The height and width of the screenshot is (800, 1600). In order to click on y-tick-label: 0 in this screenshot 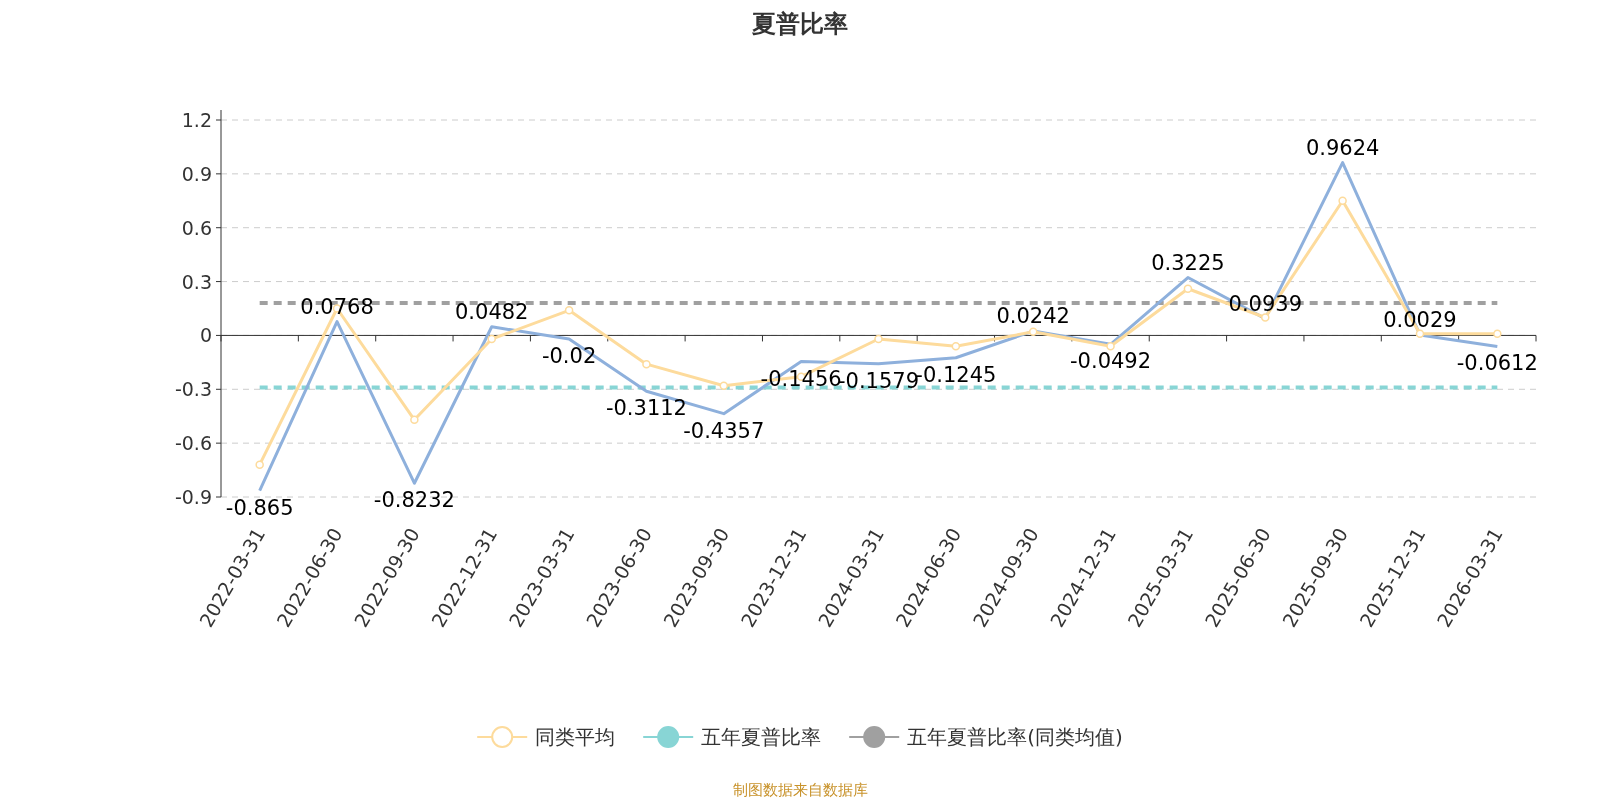, I will do `click(205, 335)`.